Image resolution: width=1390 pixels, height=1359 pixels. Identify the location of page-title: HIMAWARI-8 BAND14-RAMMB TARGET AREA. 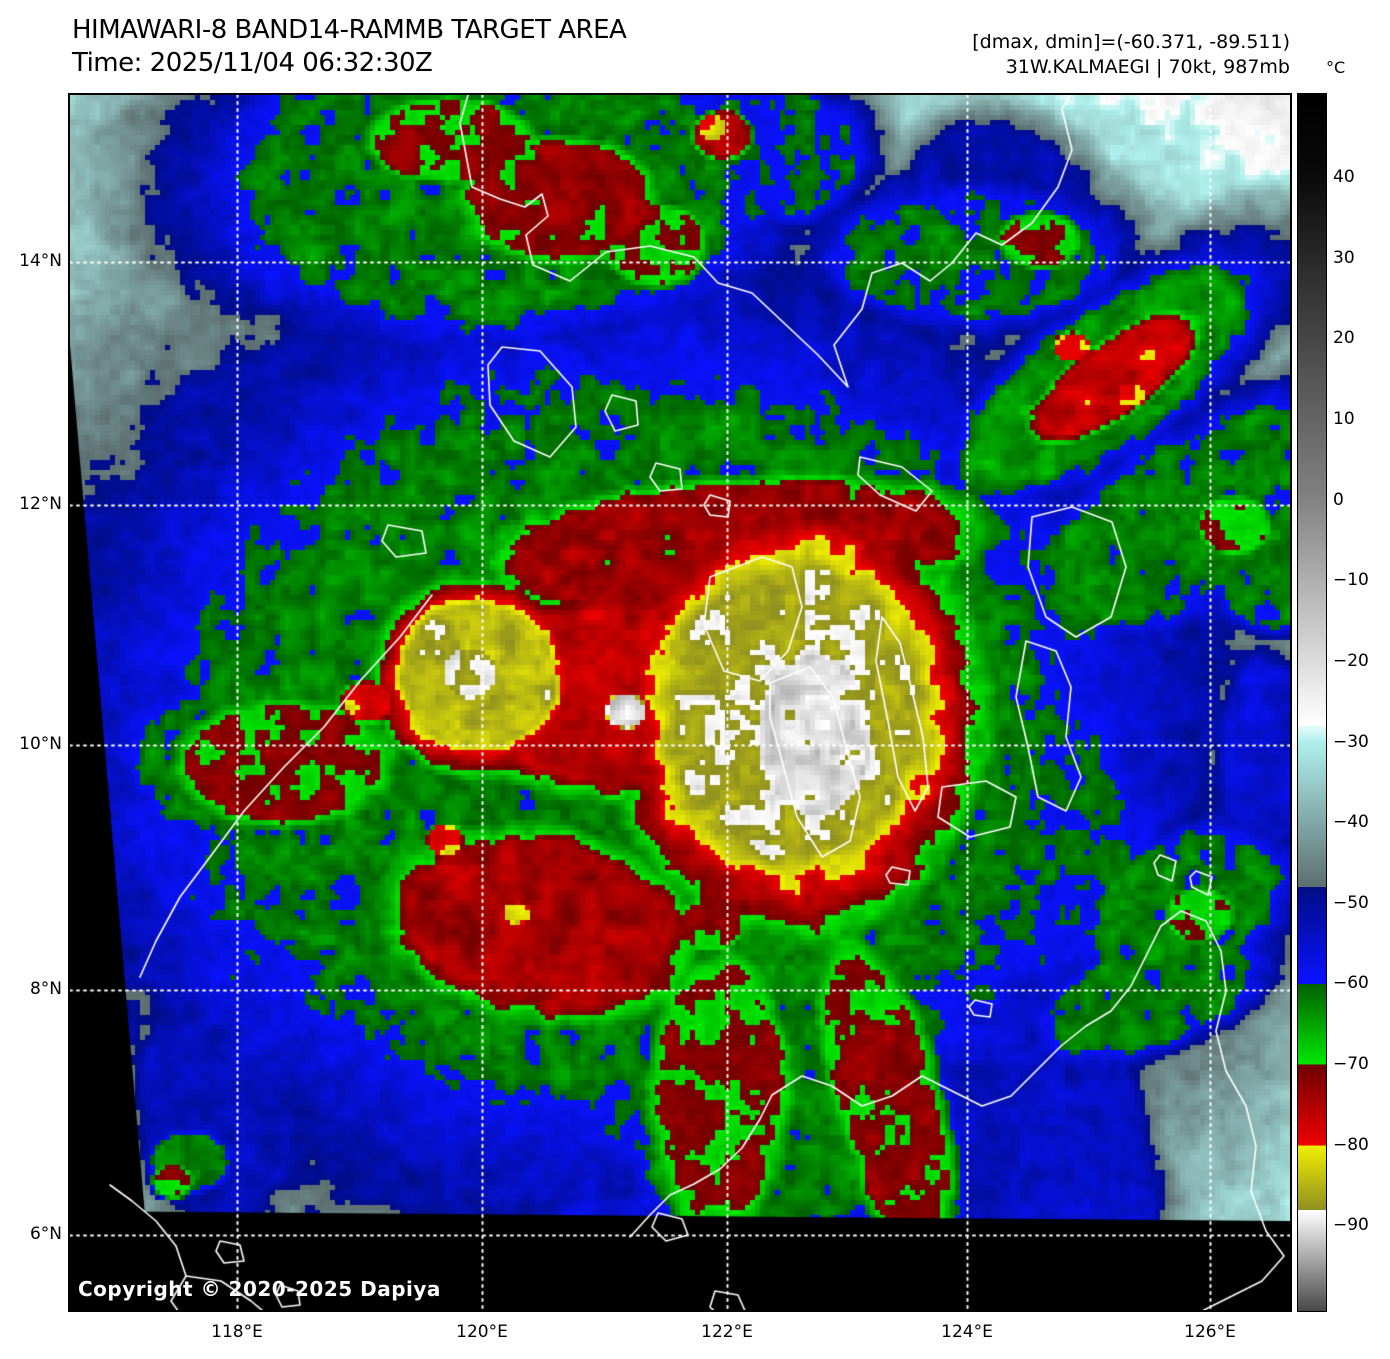
(349, 30).